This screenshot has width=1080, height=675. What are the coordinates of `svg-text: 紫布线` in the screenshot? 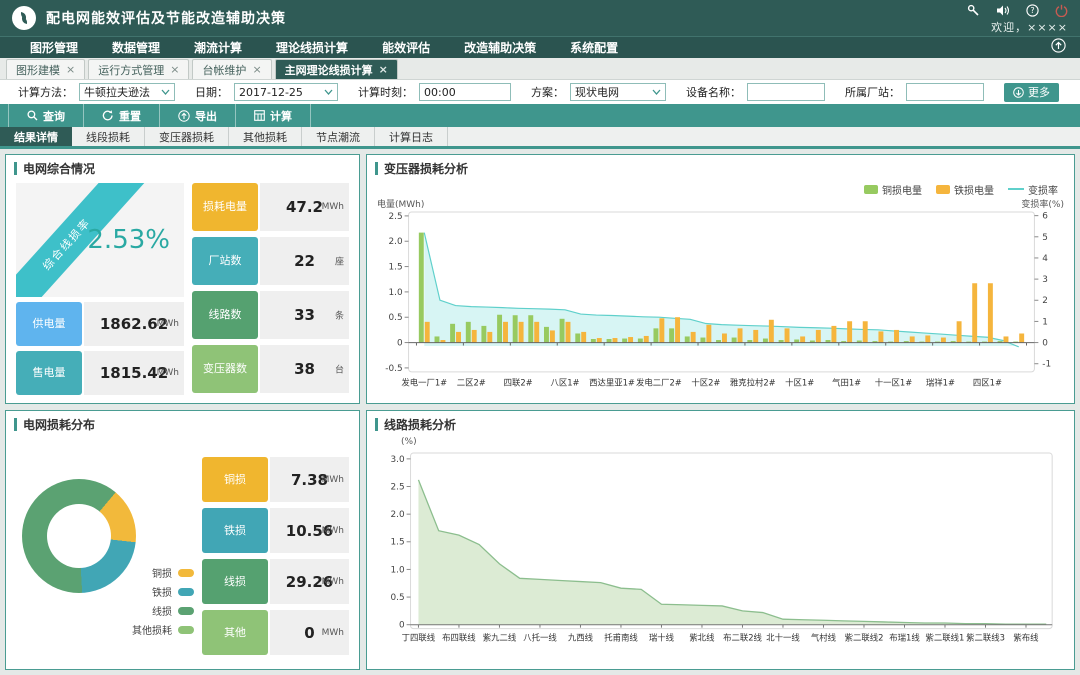 It's located at (1026, 637).